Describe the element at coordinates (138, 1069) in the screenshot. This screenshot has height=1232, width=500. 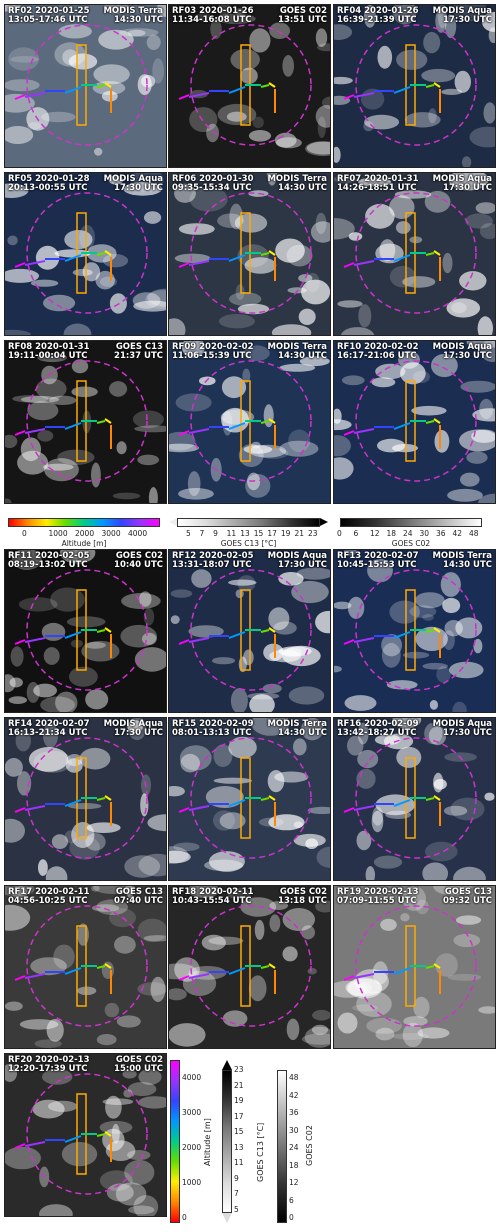
I see `satellite-time: 15:00 UTC` at that location.